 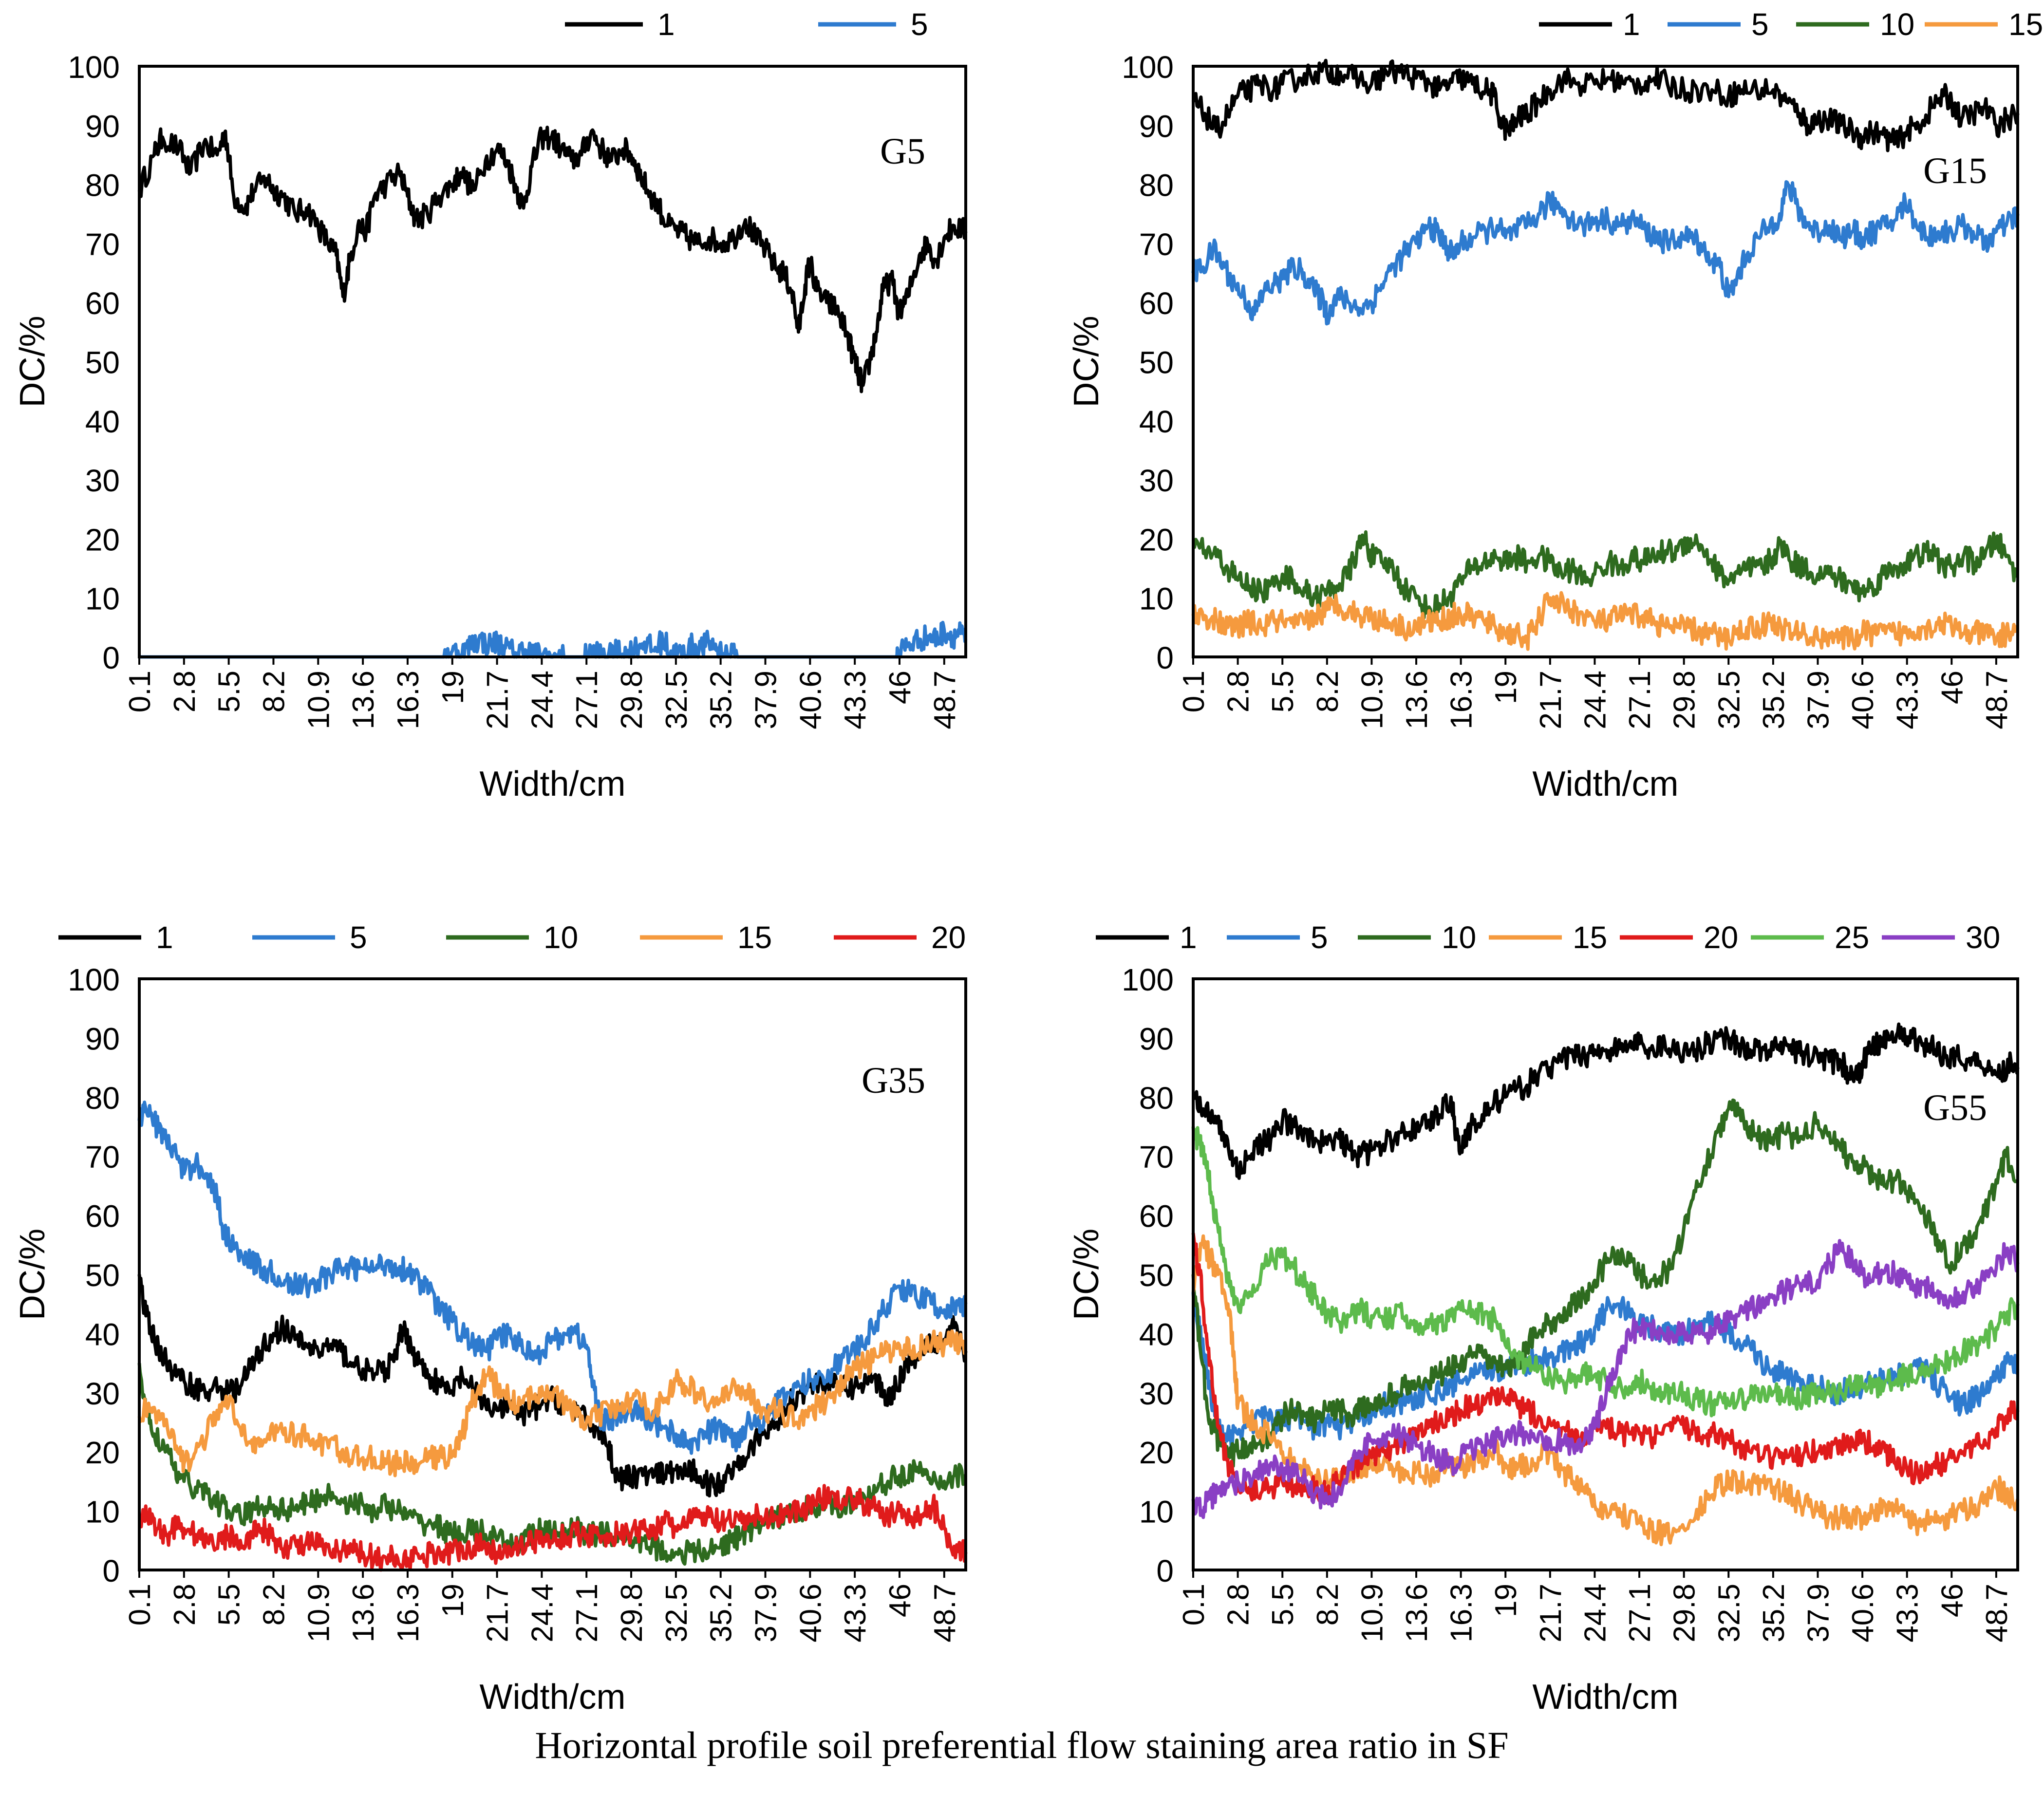 What do you see at coordinates (1863, 1613) in the screenshot?
I see `x-tick-label: 40.6` at bounding box center [1863, 1613].